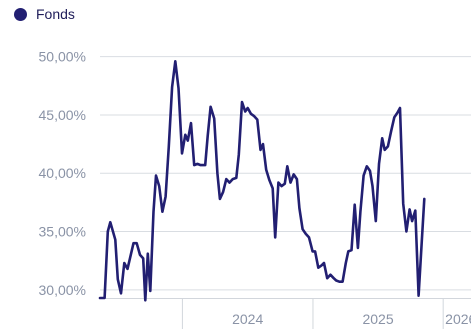 The width and height of the screenshot is (471, 334). What do you see at coordinates (62, 232) in the screenshot?
I see `y-tick-label: 35,00%` at bounding box center [62, 232].